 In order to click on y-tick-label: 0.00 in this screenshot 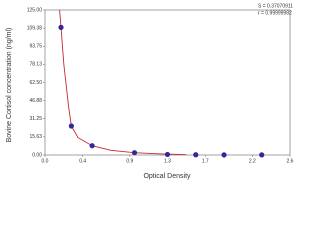, I will do `click(37, 155)`.